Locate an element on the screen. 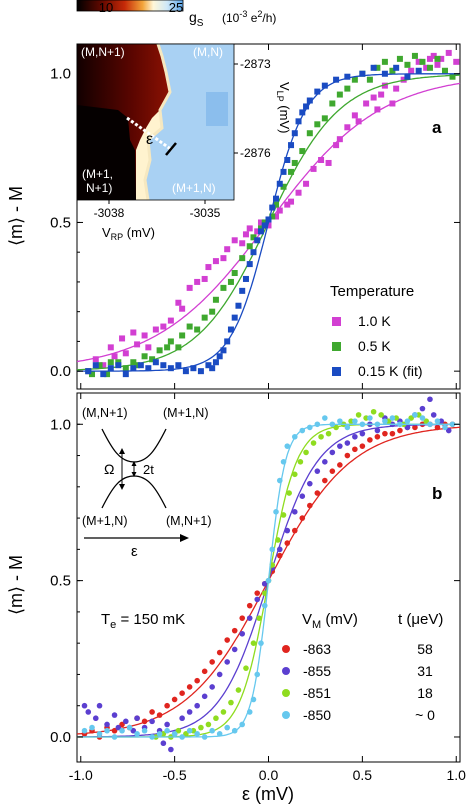 The width and height of the screenshot is (471, 809). diagram-label-bottom-left: (M+1,N) is located at coordinates (105, 521).